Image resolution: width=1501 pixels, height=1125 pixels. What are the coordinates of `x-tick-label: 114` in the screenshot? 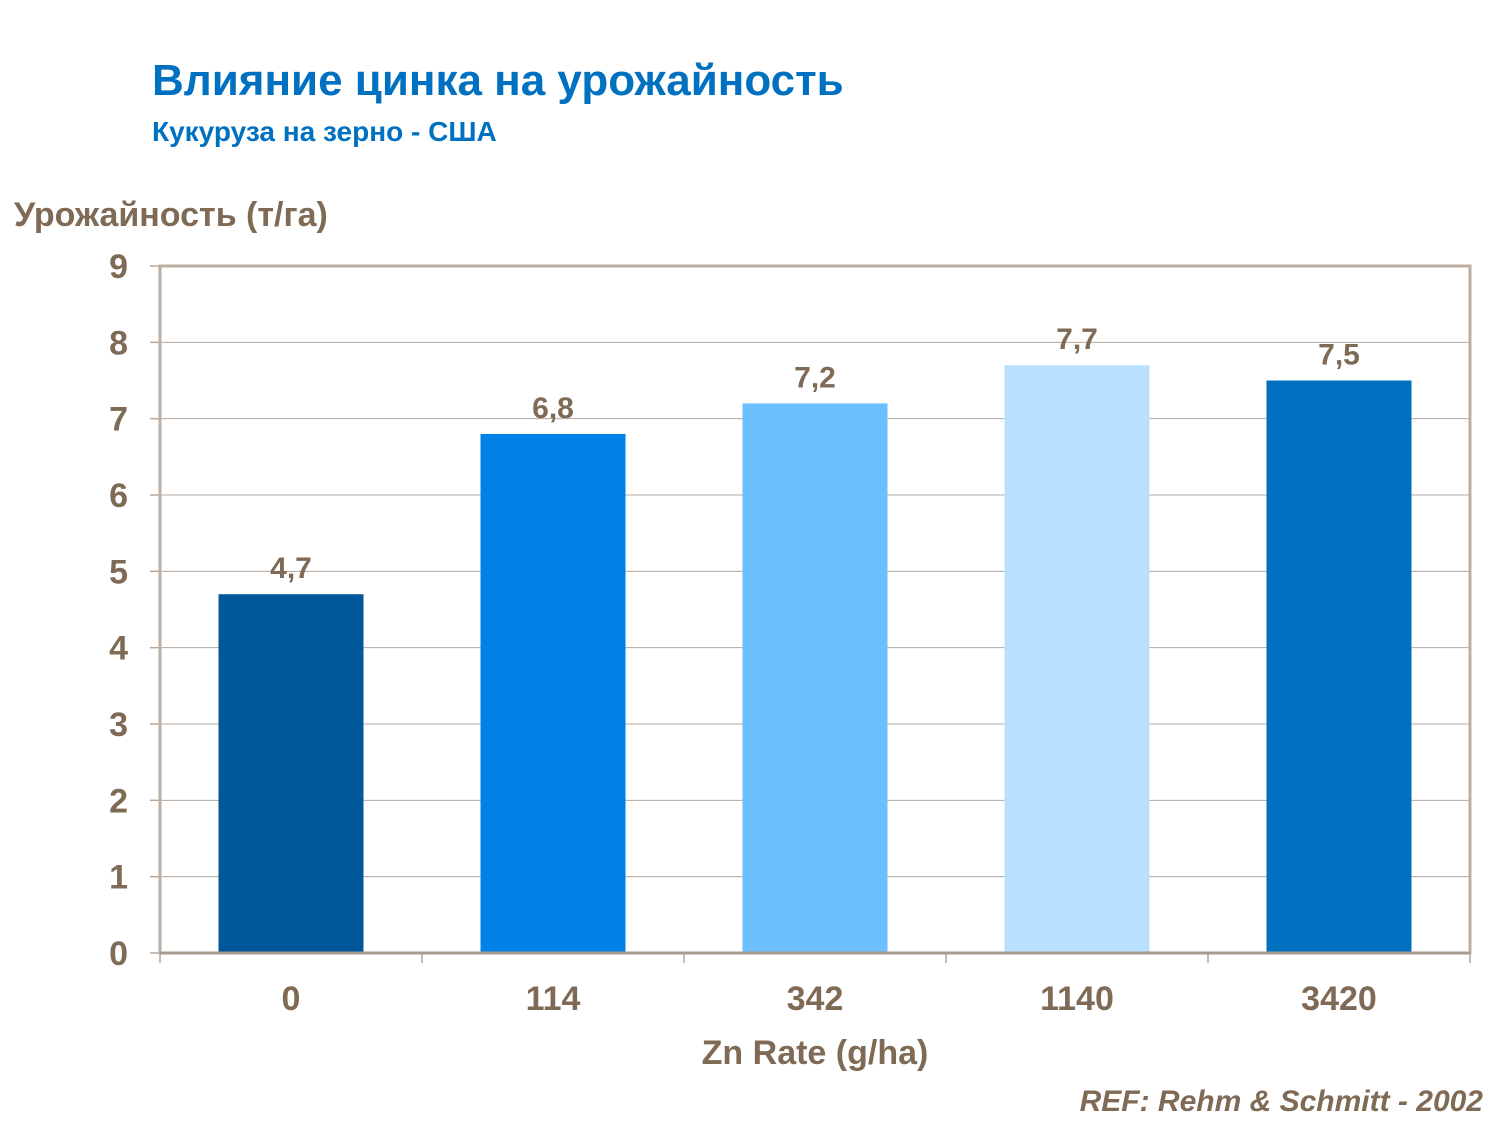 It's located at (553, 999).